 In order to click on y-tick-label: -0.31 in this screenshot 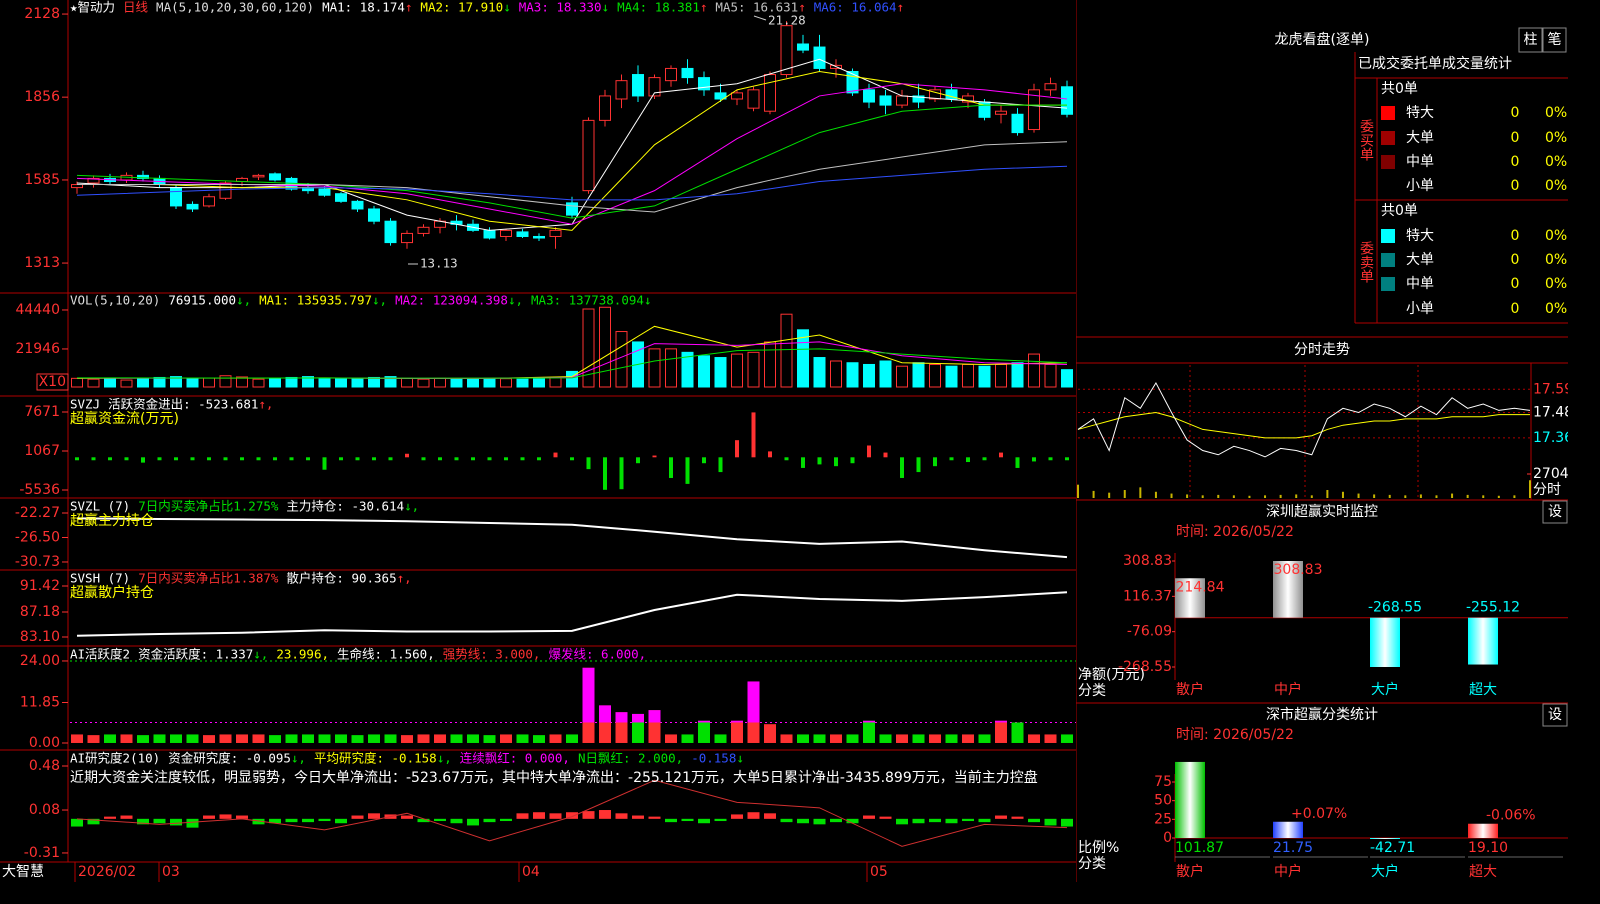, I will do `click(42, 853)`.